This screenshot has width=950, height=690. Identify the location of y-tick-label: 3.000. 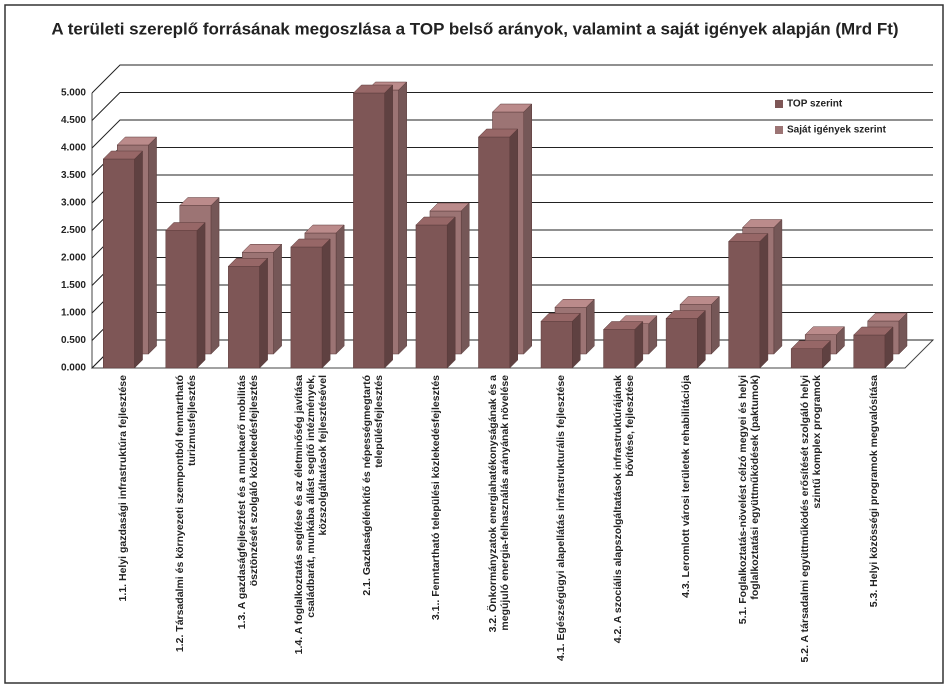
(73, 203).